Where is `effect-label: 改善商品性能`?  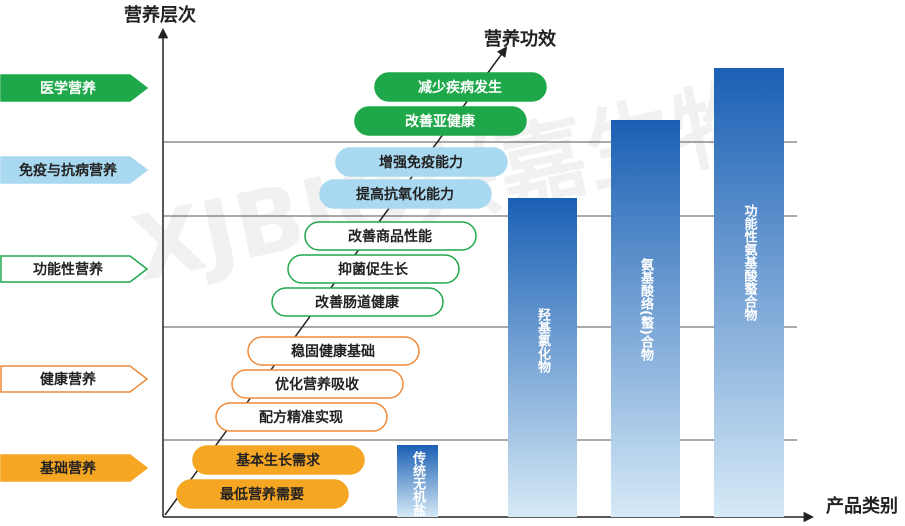 effect-label: 改善商品性能 is located at coordinates (390, 236).